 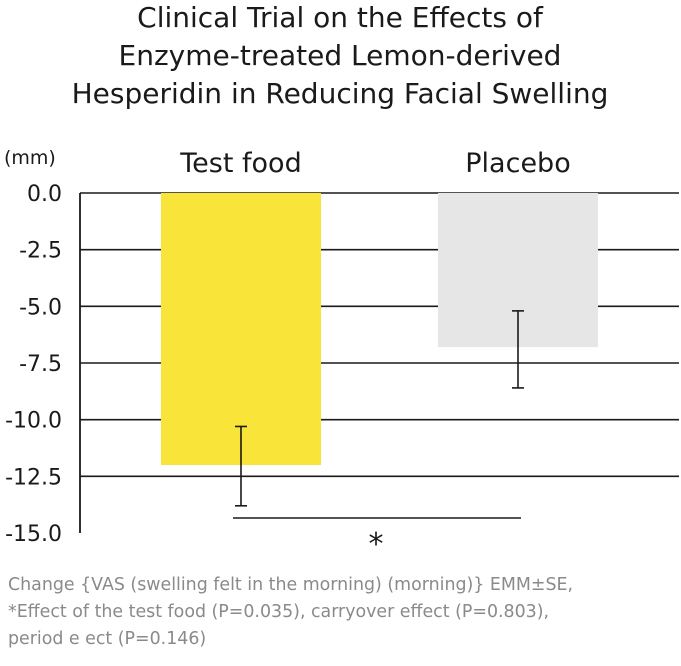 What do you see at coordinates (33, 421) in the screenshot?
I see `y-tick-label: -10.0` at bounding box center [33, 421].